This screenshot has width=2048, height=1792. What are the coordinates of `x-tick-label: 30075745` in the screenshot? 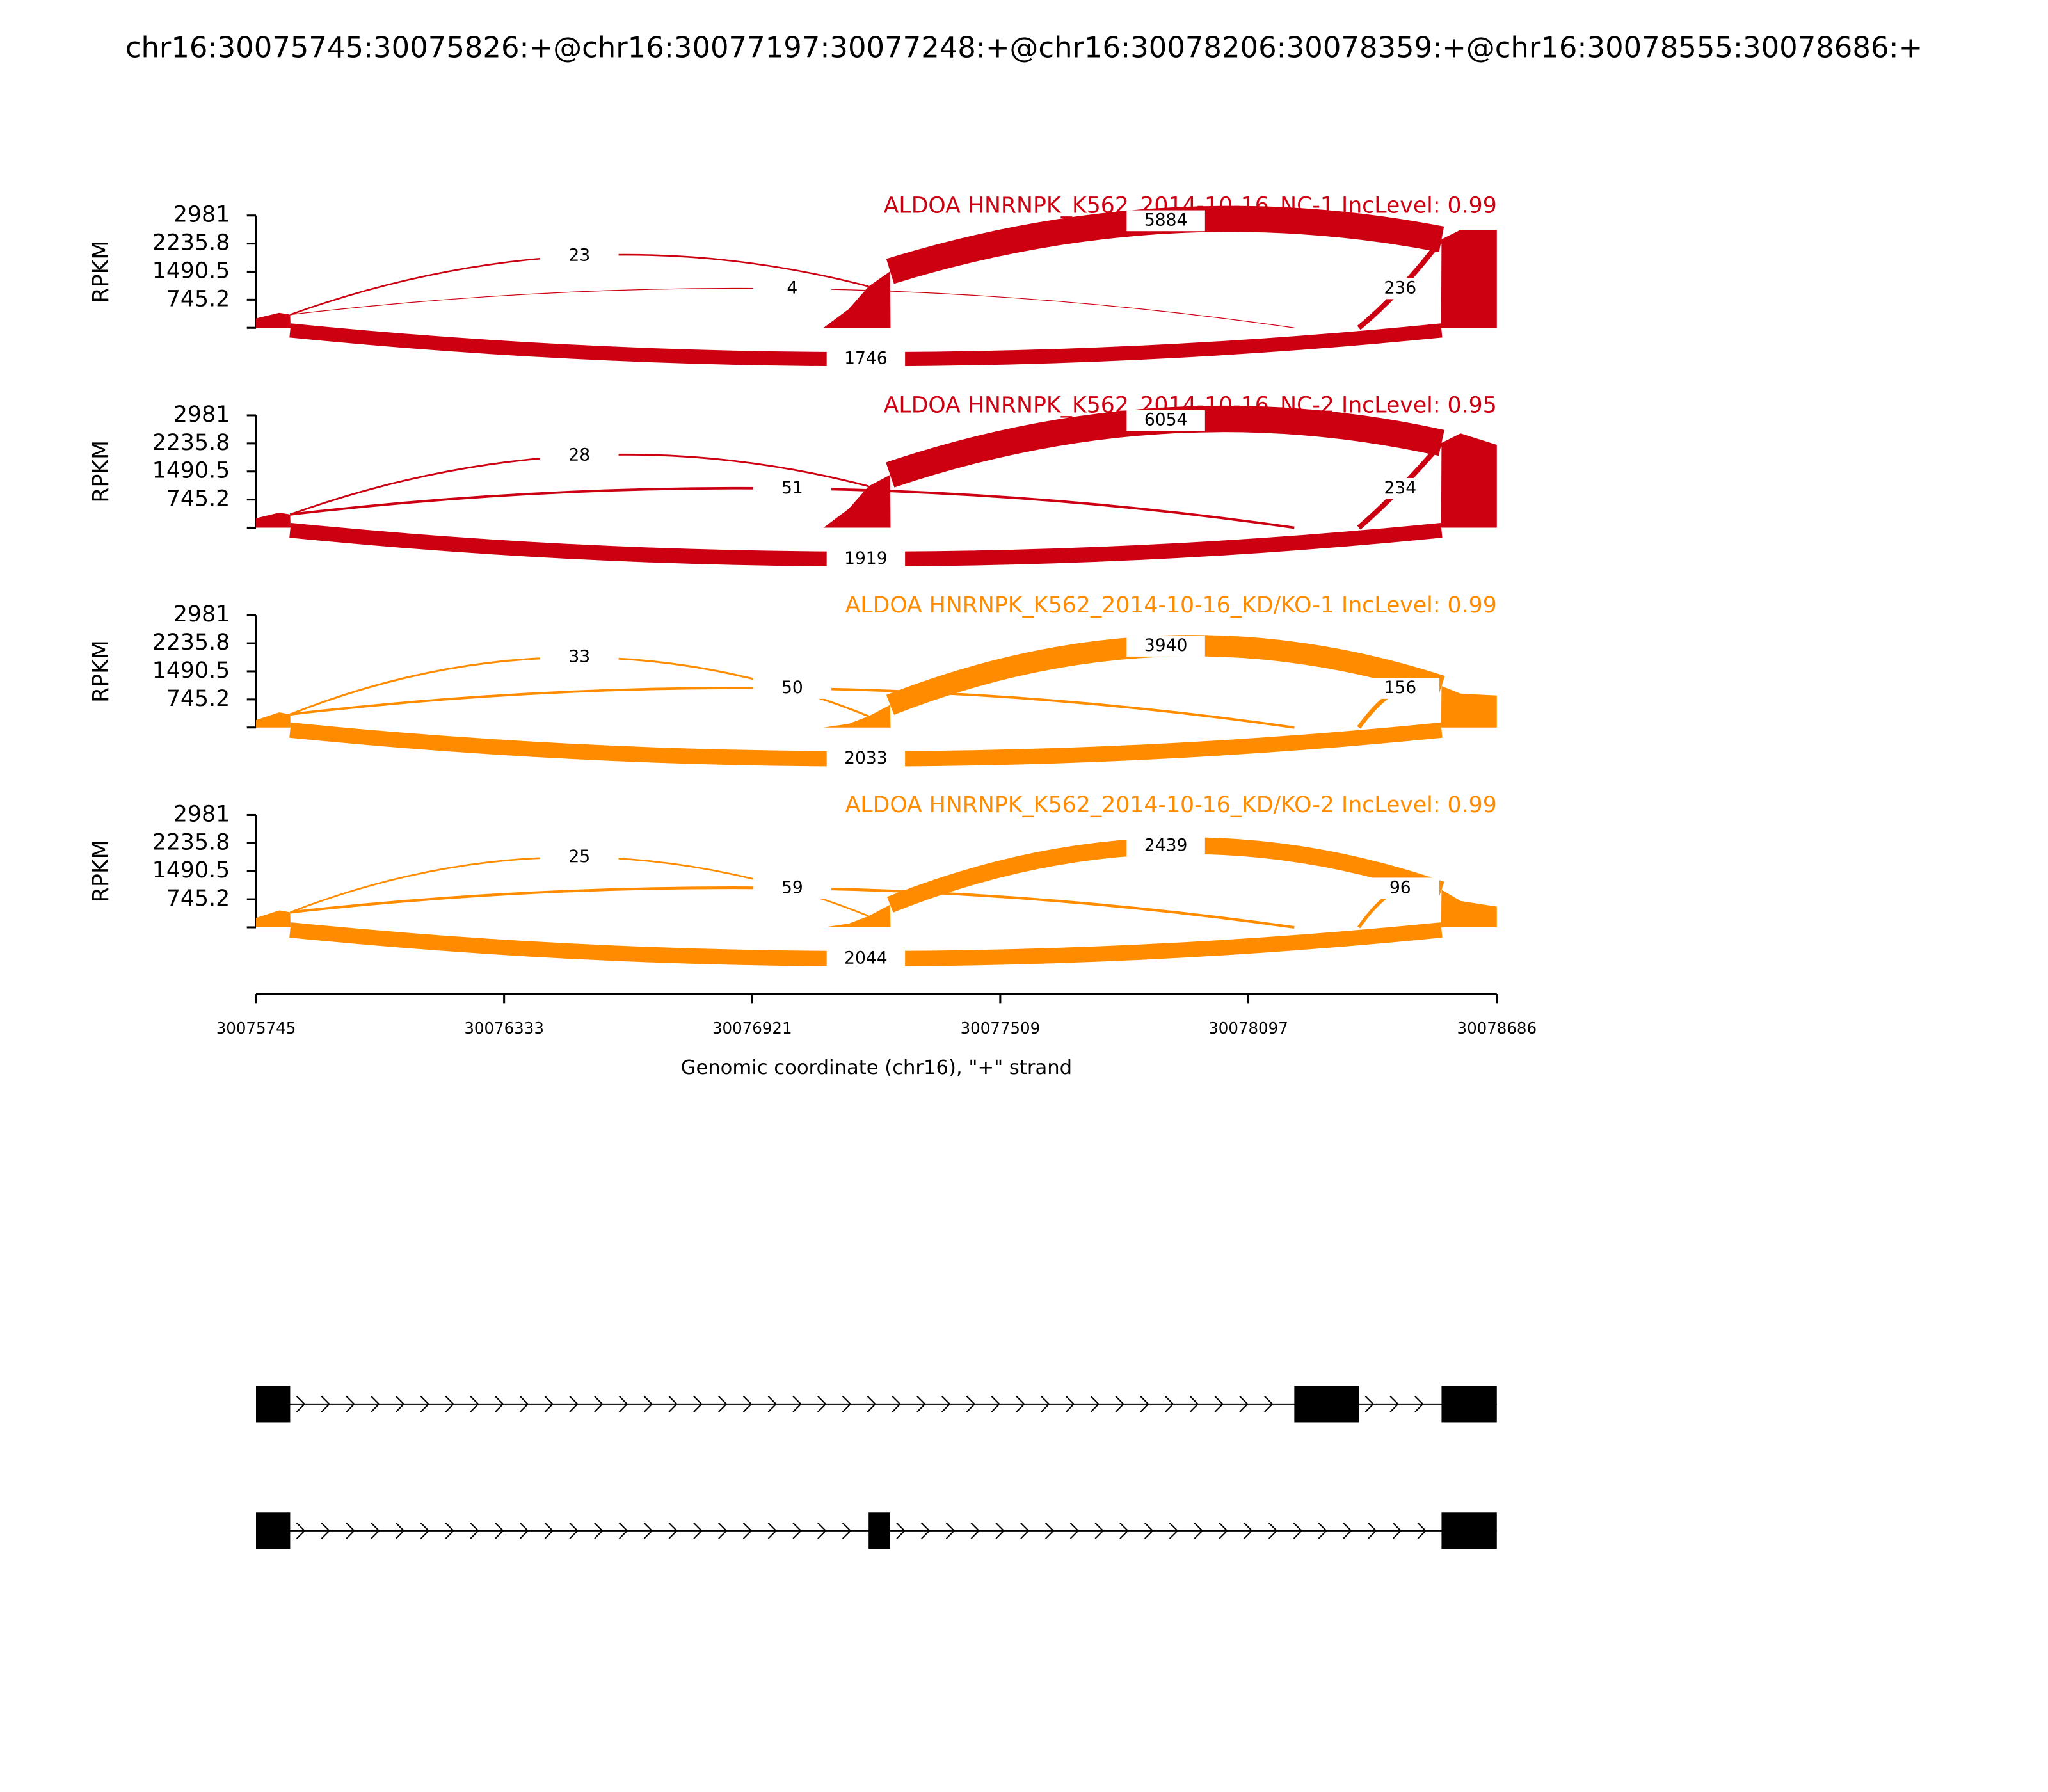 It's located at (256, 1028).